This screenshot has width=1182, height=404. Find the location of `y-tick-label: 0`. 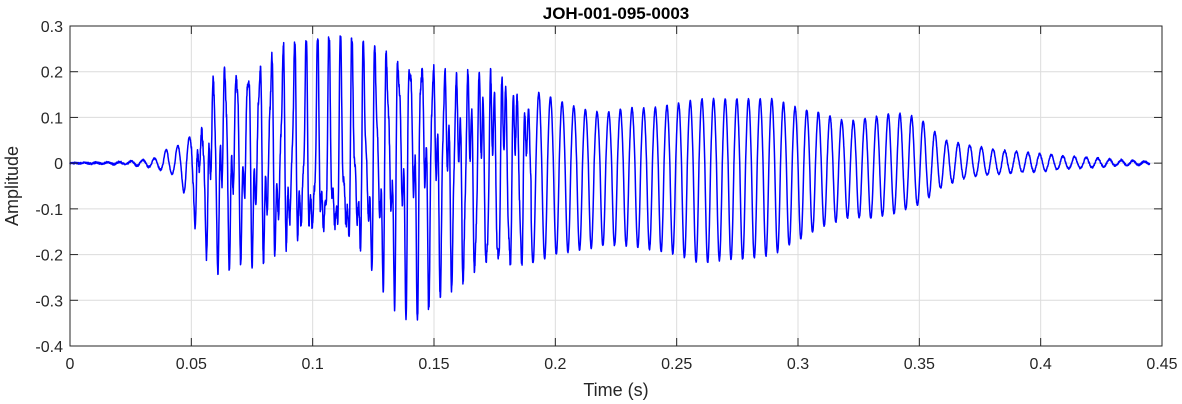

y-tick-label: 0 is located at coordinates (58, 164).